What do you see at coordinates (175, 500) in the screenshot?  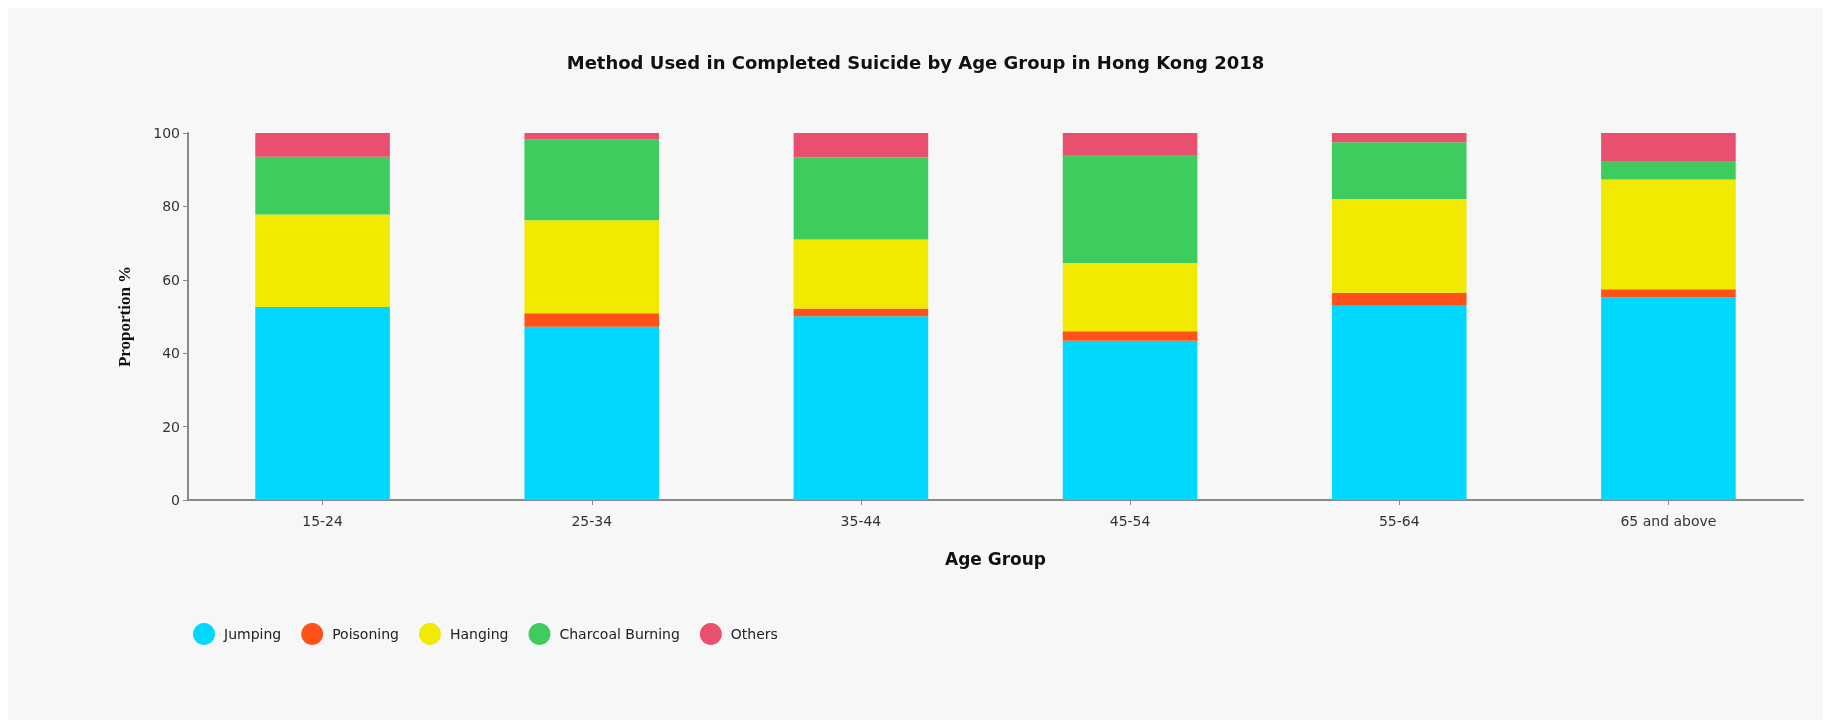 I see `y-tick-label: 0` at bounding box center [175, 500].